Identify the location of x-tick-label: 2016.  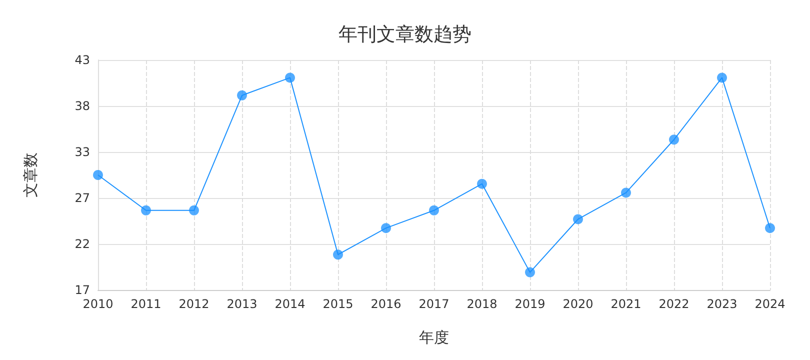
(386, 304).